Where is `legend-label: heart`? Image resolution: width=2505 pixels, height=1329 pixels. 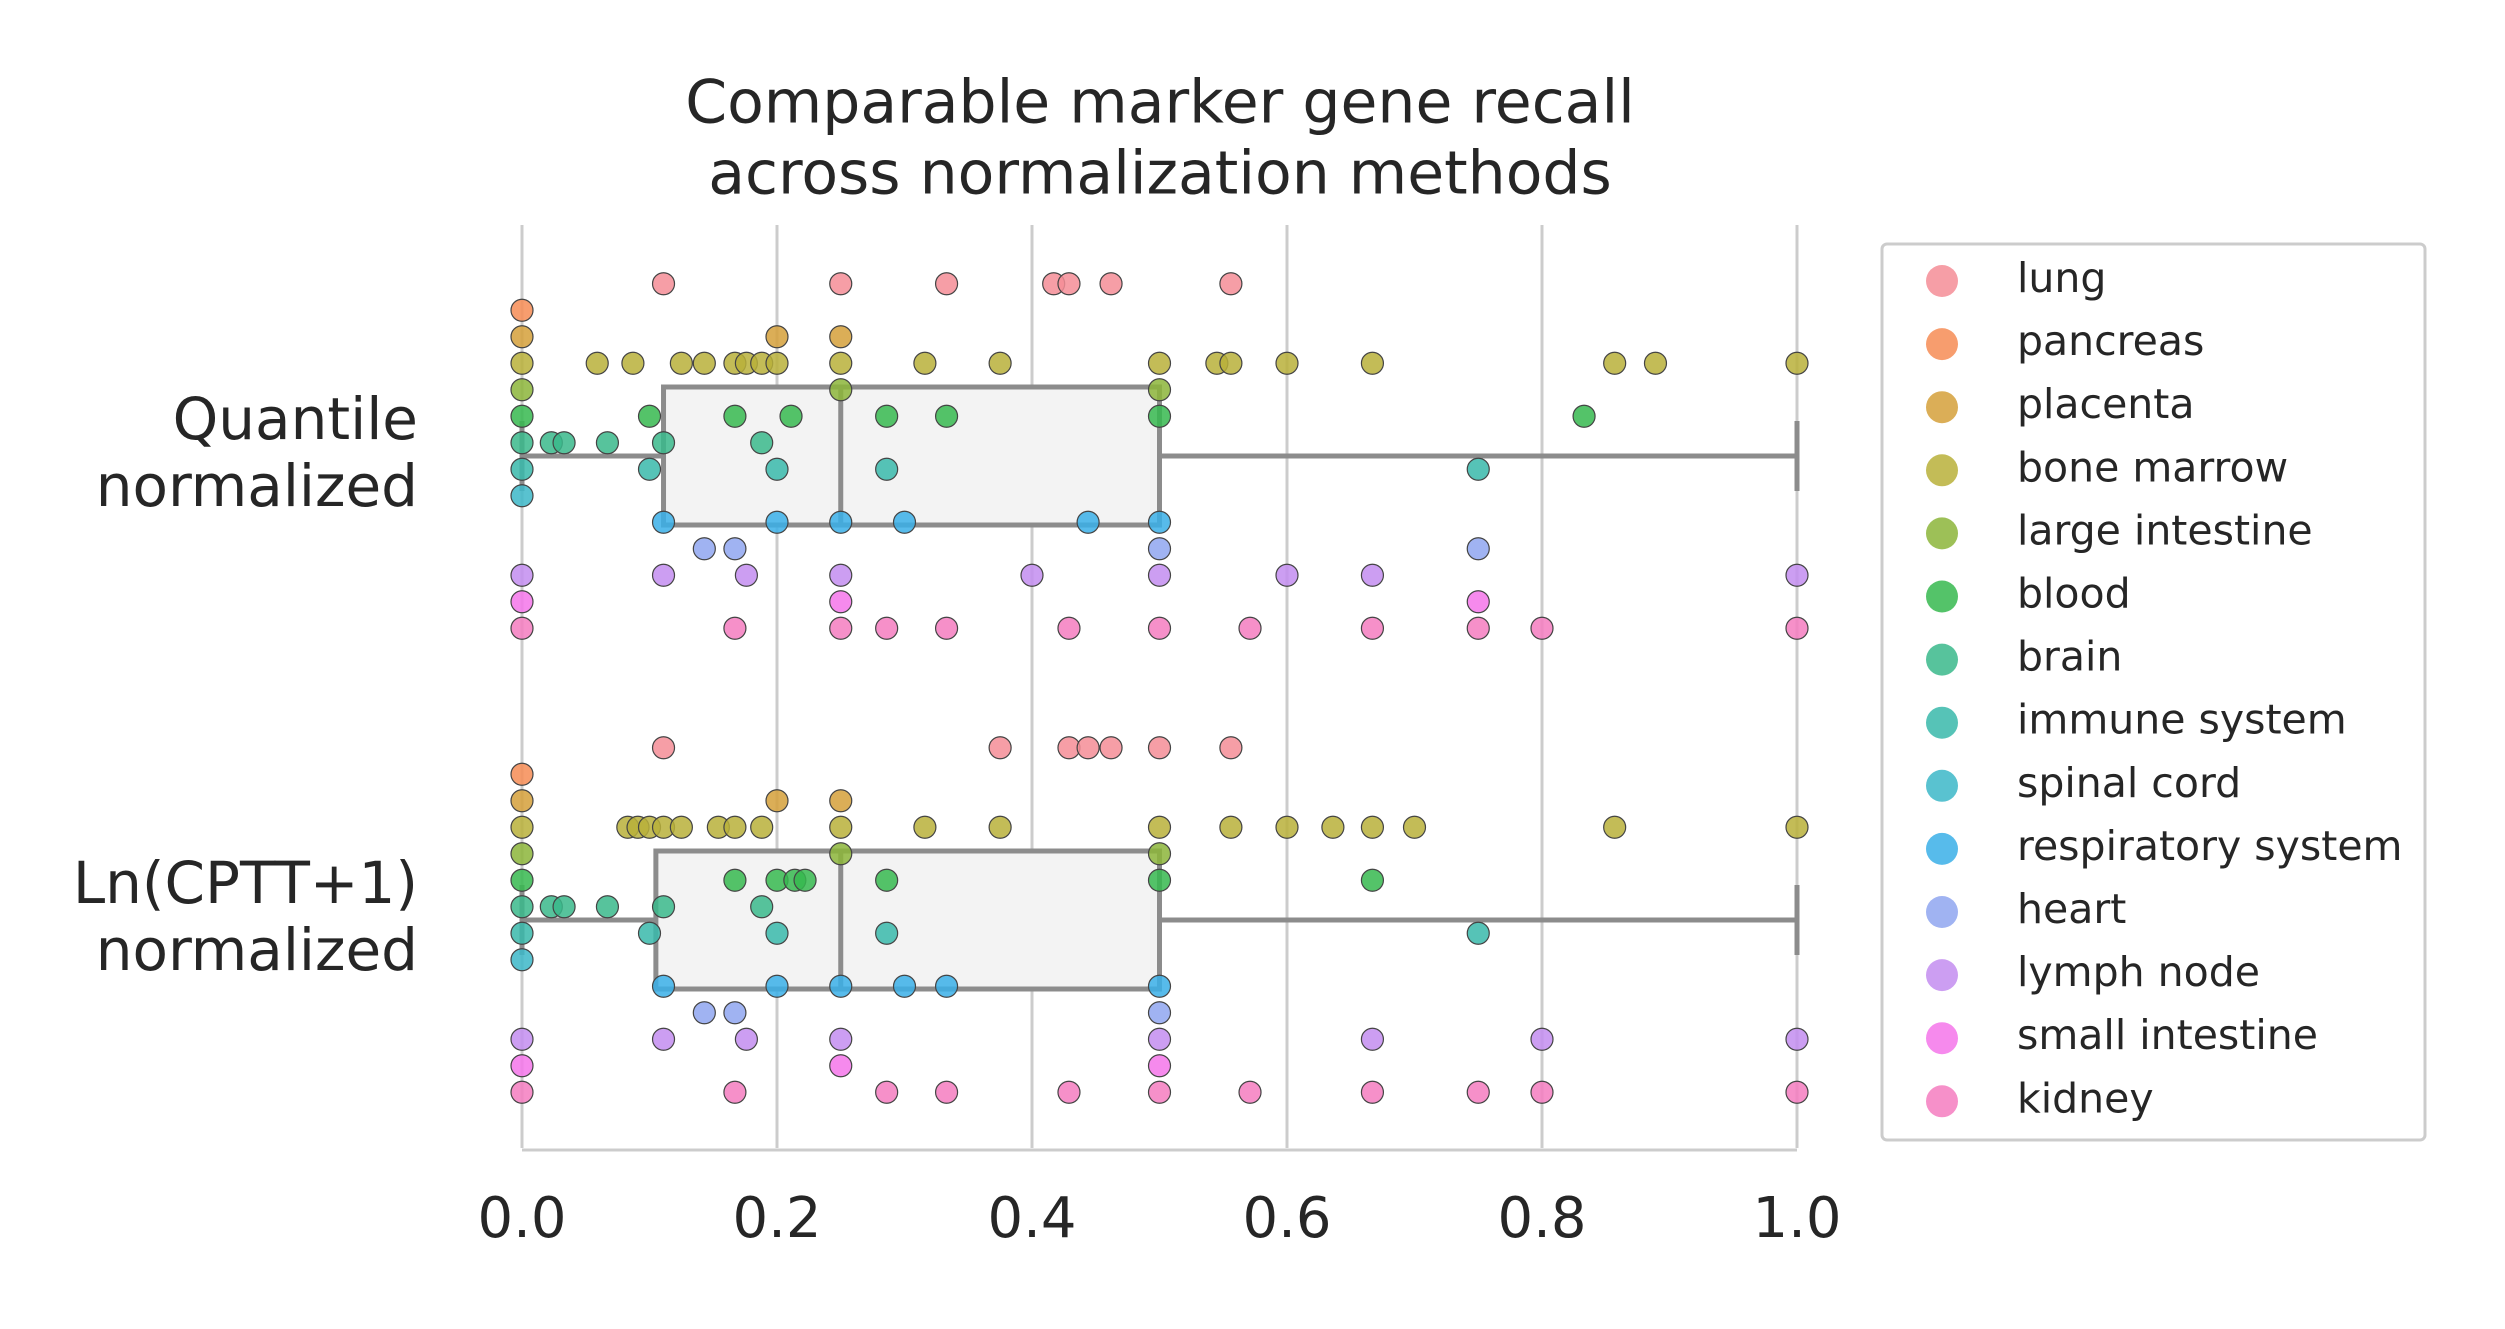 legend-label: heart is located at coordinates (2071, 909).